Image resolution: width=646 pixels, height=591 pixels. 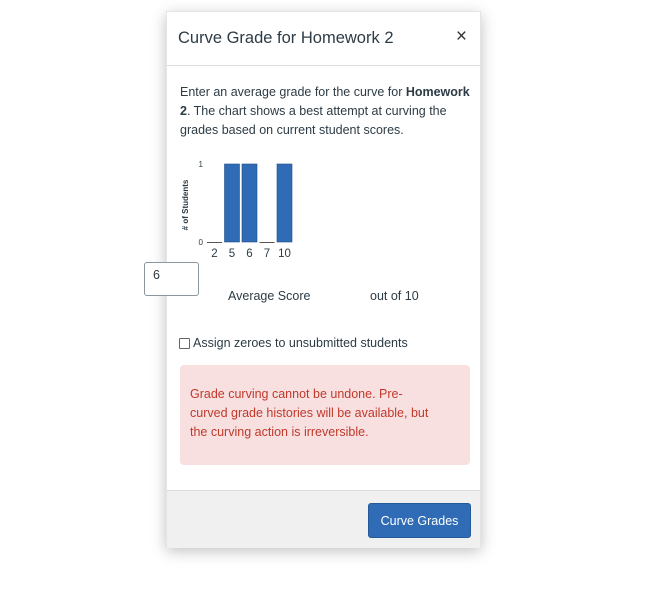 What do you see at coordinates (293, 92) in the screenshot?
I see `description-text: Enter an average grade for the curve for` at bounding box center [293, 92].